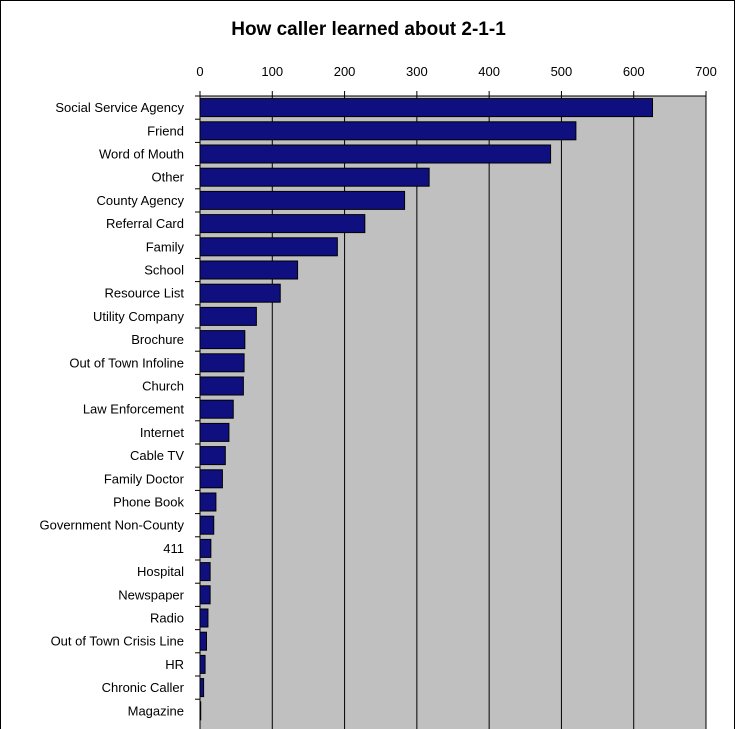 This screenshot has width=737, height=729. What do you see at coordinates (706, 71) in the screenshot?
I see `x-tick-label: 700` at bounding box center [706, 71].